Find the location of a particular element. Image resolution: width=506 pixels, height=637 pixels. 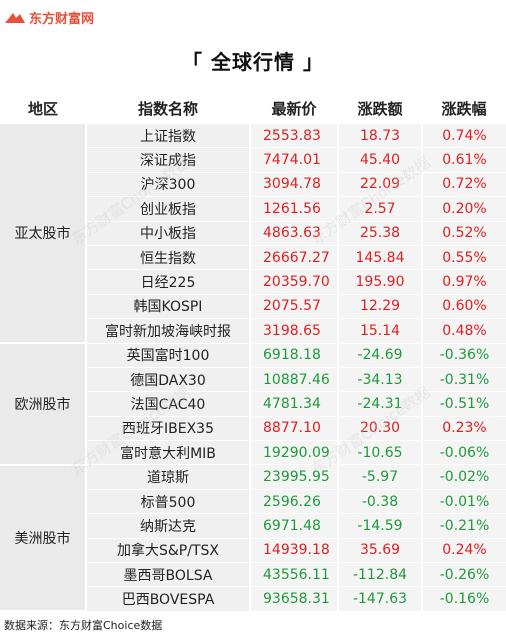

change-cell: -5.97 is located at coordinates (379, 477).